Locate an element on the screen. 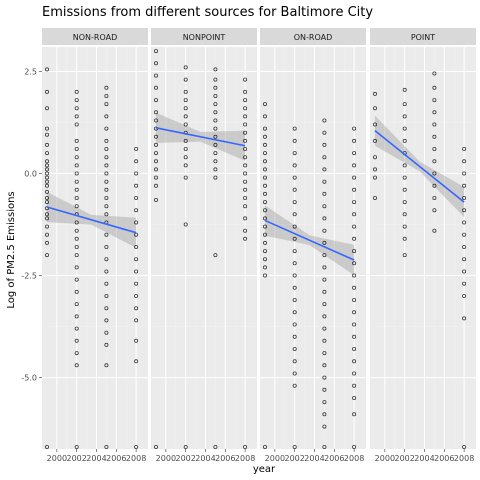  x-tick-label: 2004 is located at coordinates (314, 458).